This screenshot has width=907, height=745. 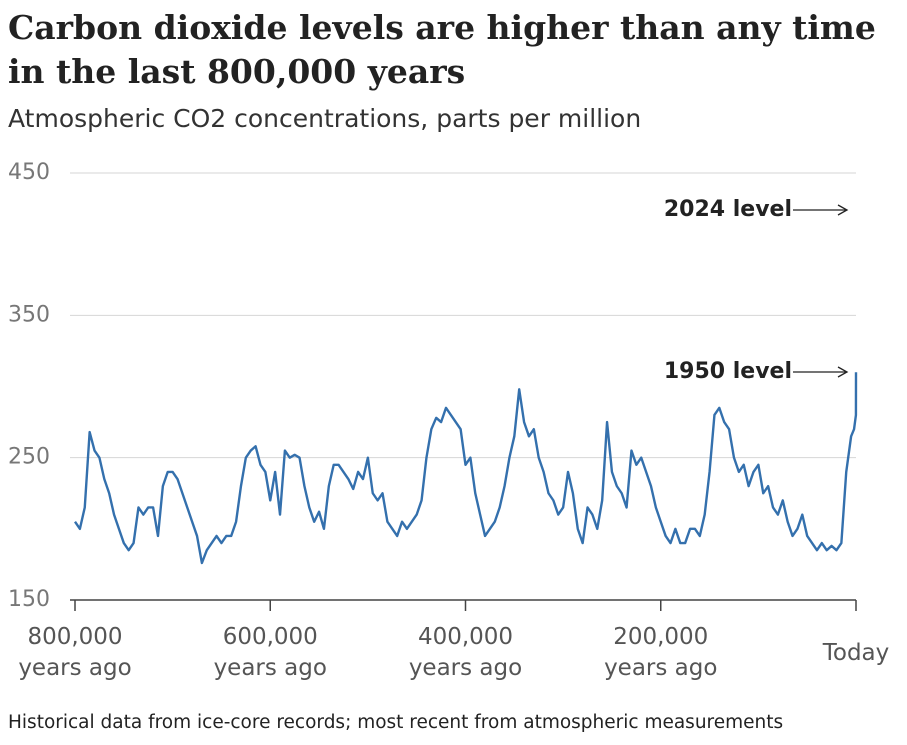 What do you see at coordinates (29, 172) in the screenshot?
I see `y-tick-label: 450` at bounding box center [29, 172].